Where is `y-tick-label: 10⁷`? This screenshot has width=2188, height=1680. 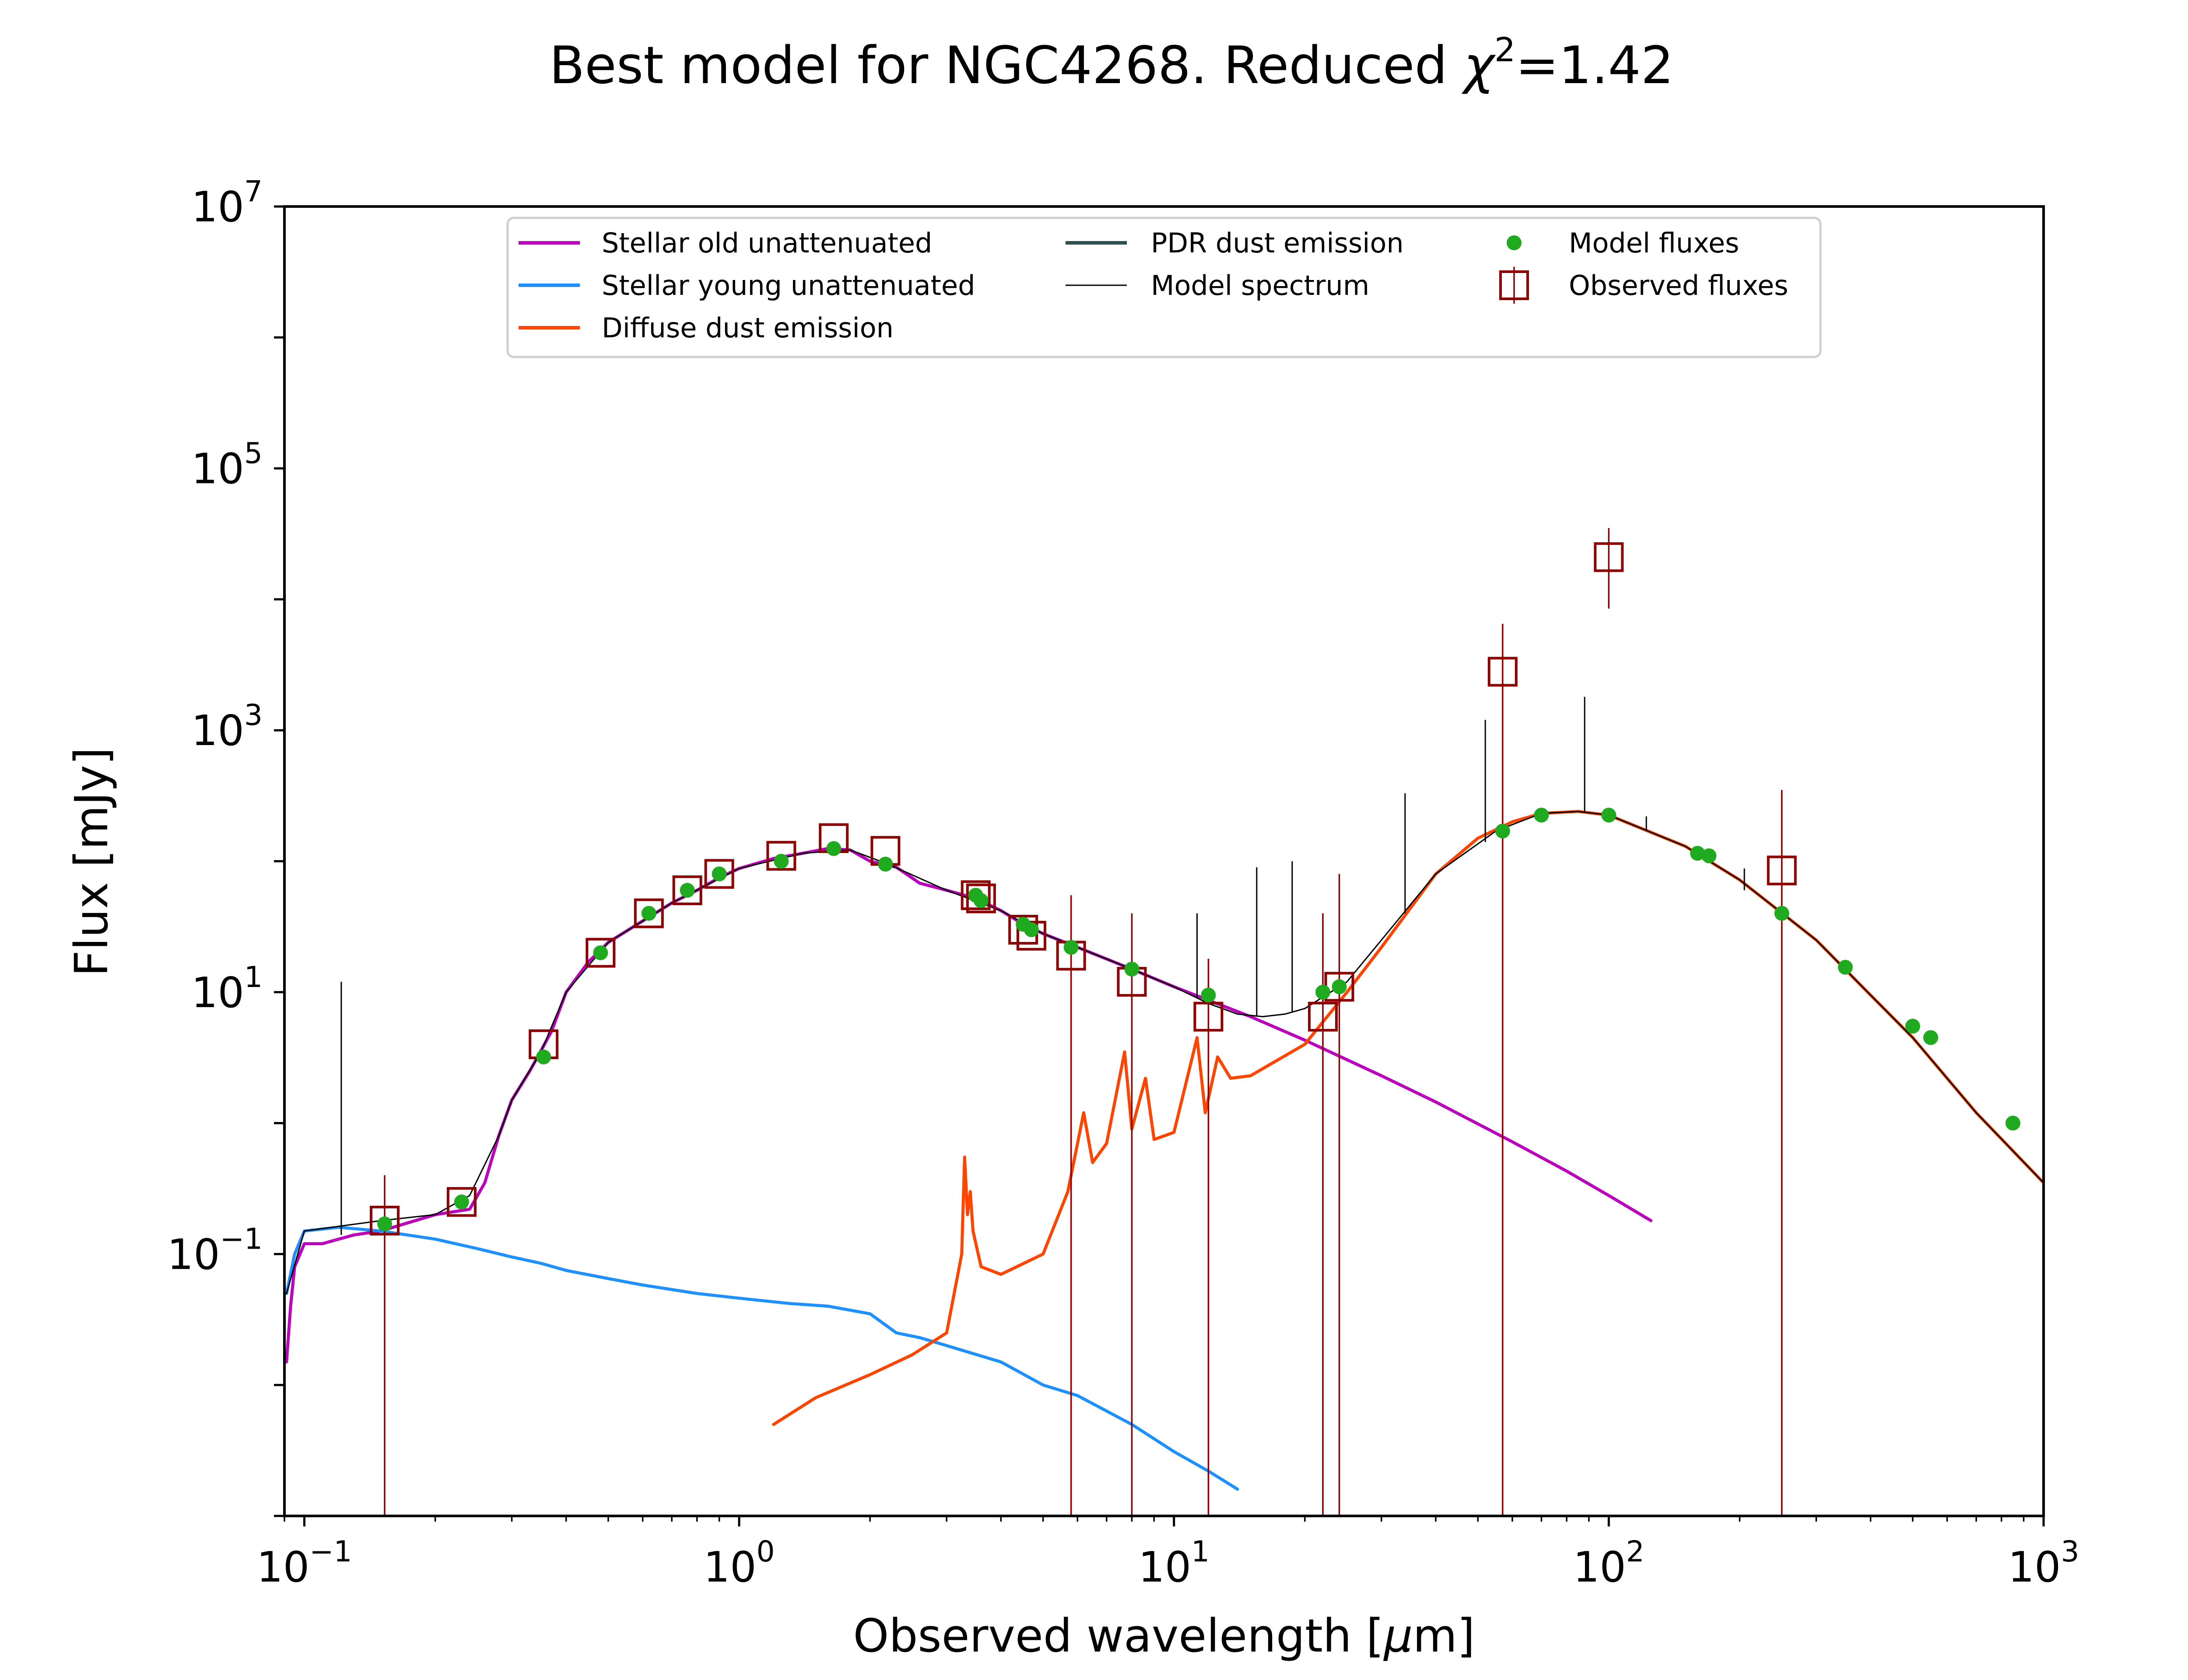
y-tick-label: 10⁷ is located at coordinates (227, 203).